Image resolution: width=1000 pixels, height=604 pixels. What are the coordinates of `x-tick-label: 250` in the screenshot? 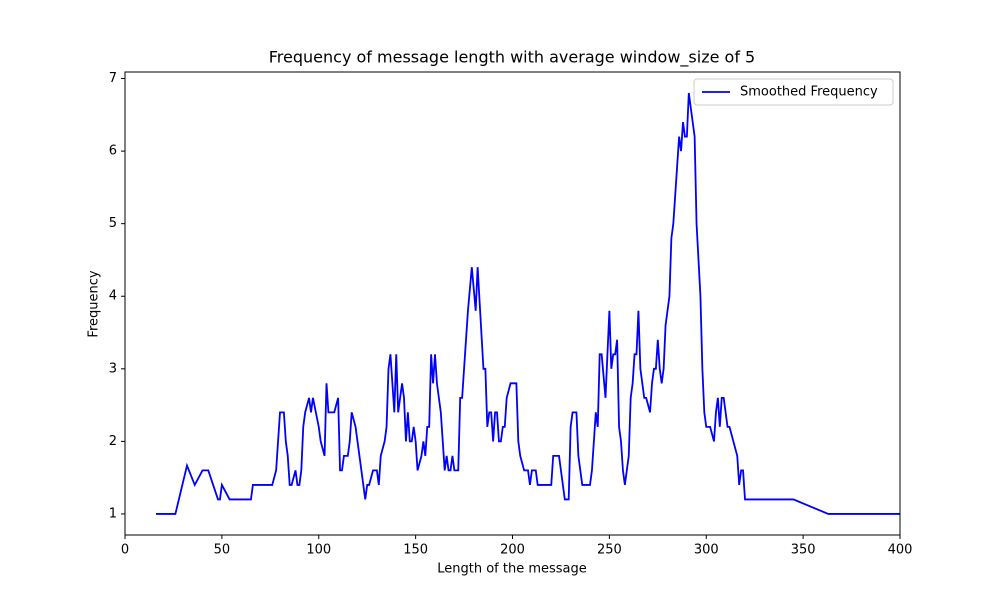 It's located at (609, 550).